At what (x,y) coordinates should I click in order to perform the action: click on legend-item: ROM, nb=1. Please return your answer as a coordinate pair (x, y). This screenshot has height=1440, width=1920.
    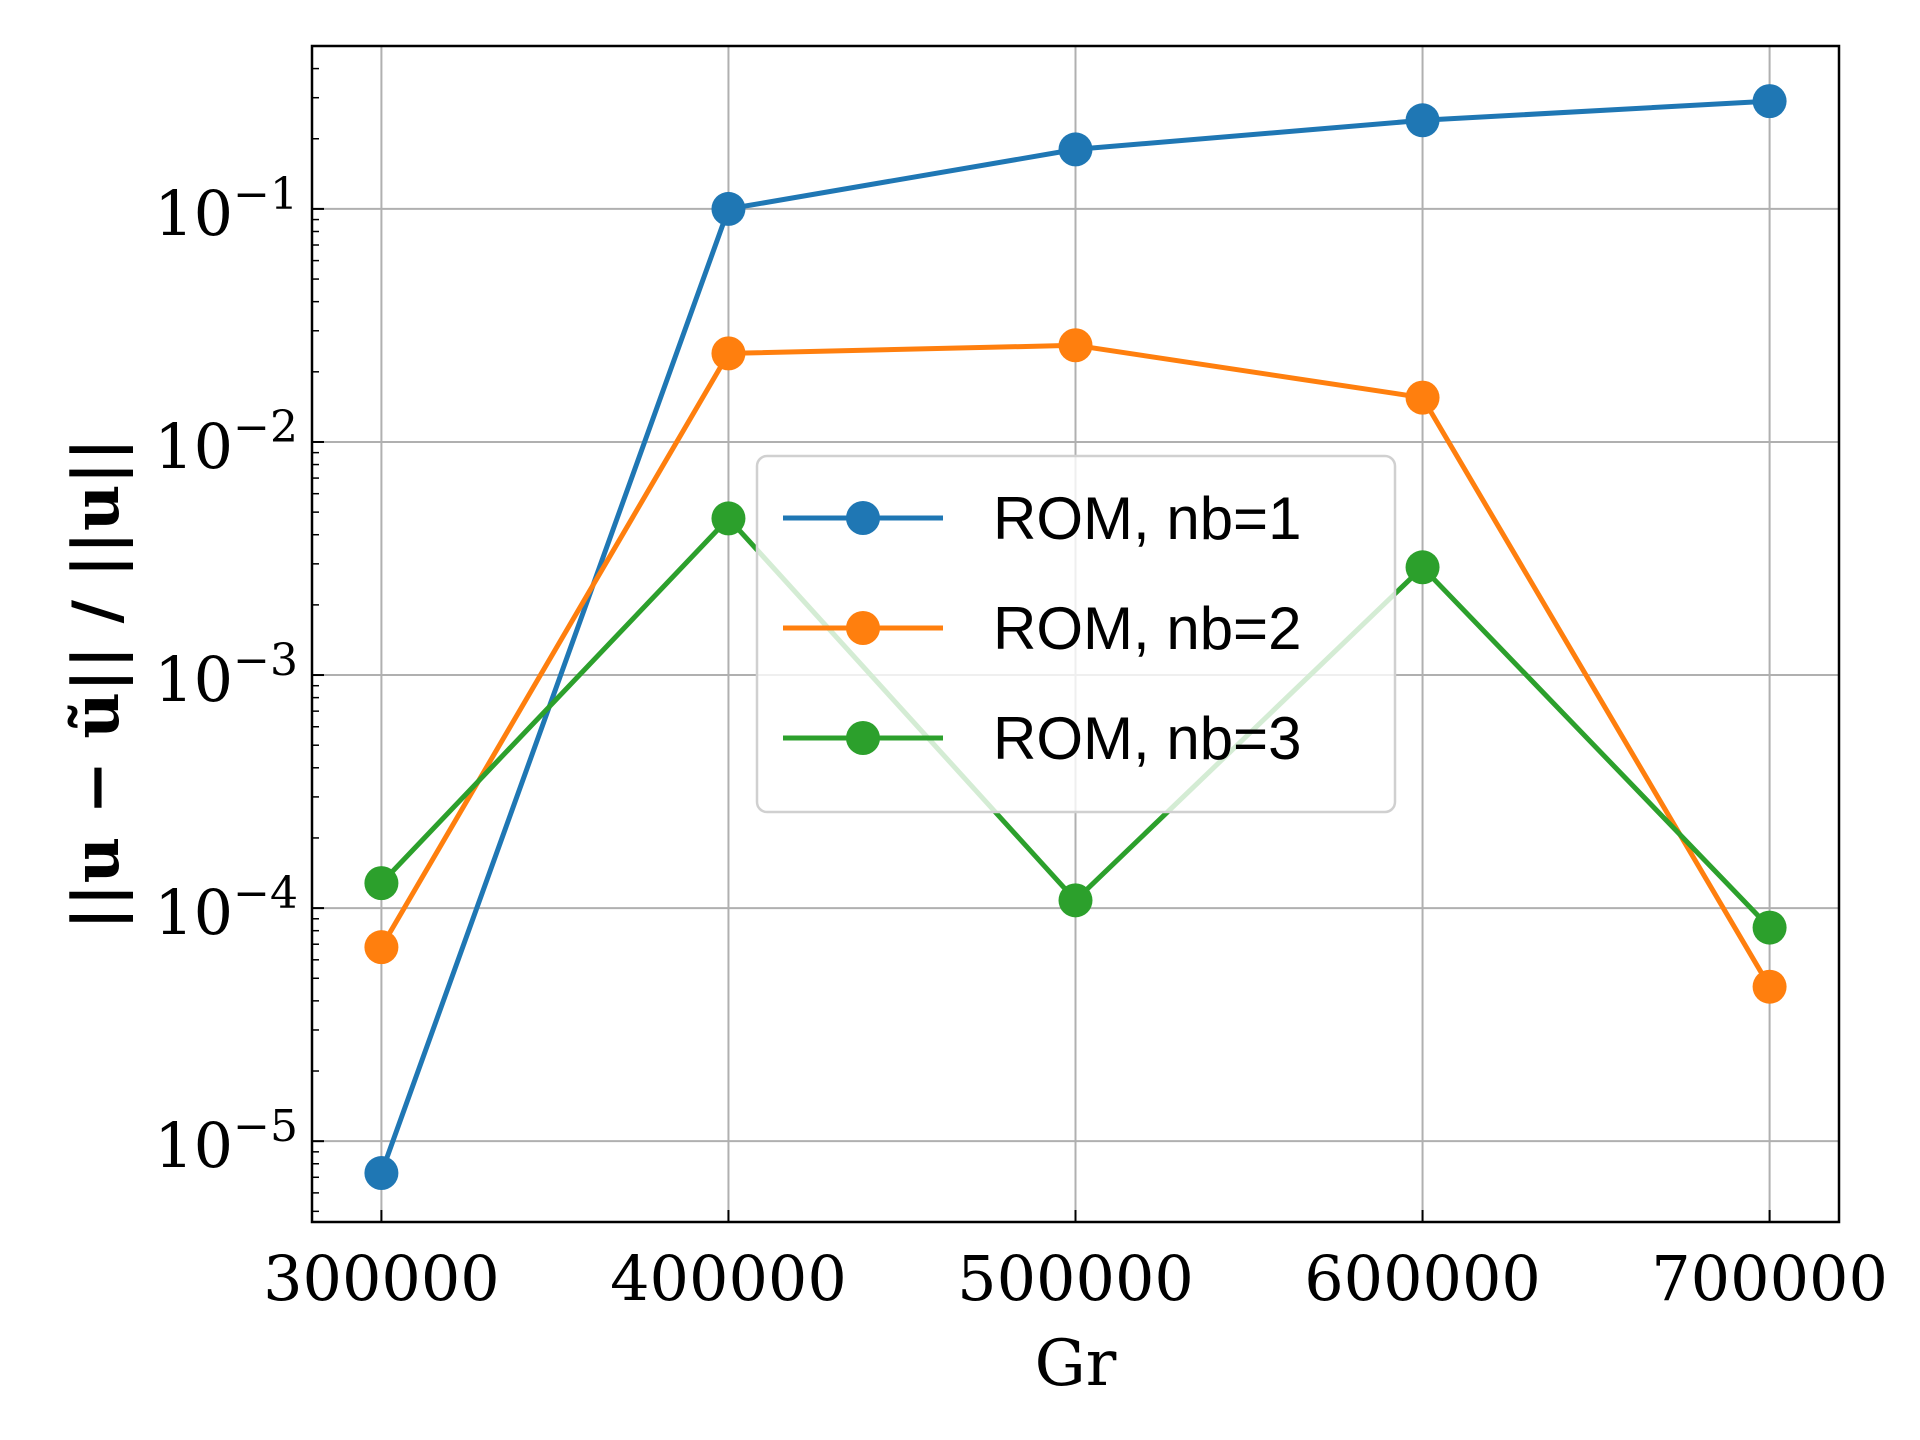
    Looking at the image, I should click on (1042, 518).